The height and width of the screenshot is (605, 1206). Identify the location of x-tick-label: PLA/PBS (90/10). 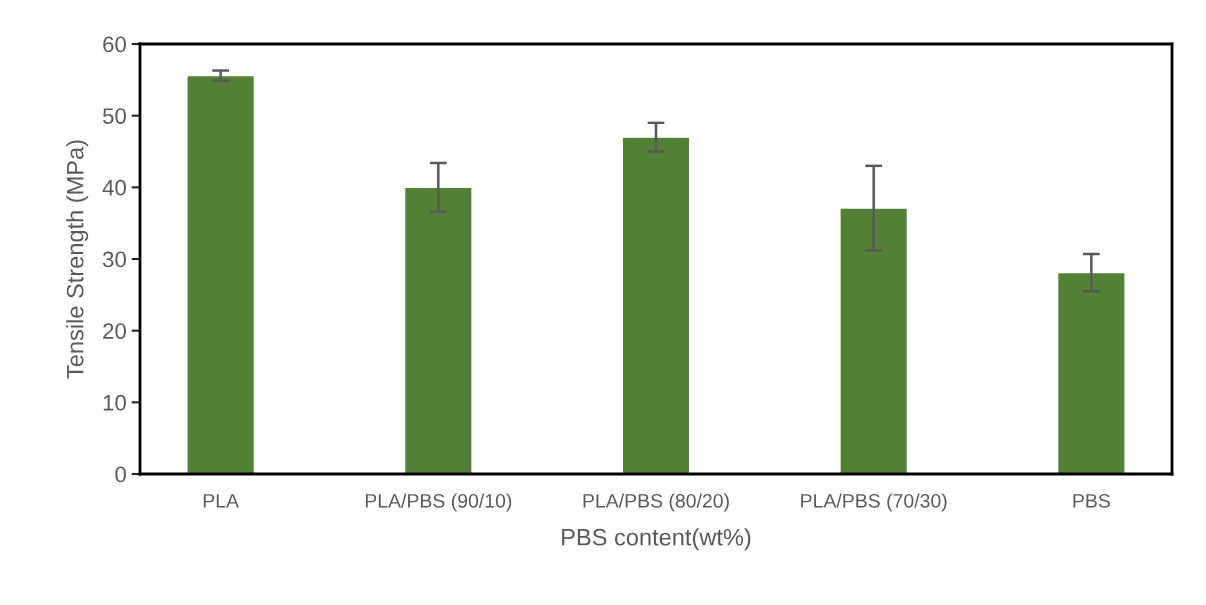
(438, 502).